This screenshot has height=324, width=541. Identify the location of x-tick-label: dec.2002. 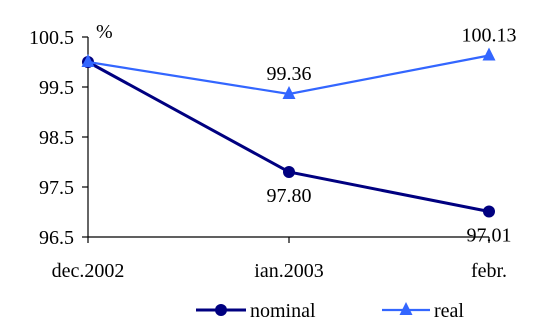
(88, 271).